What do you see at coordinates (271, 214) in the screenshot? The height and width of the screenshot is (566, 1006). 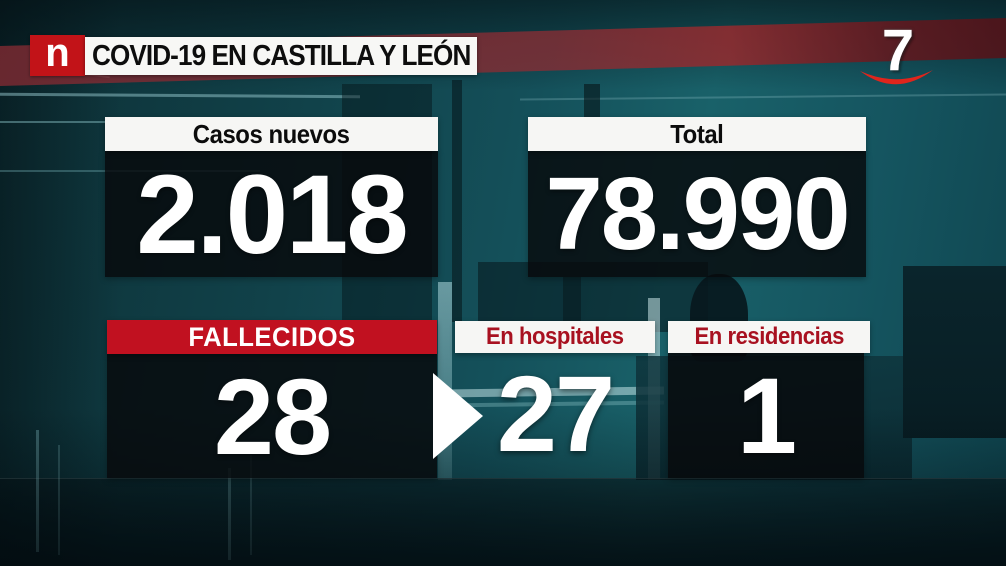 I see `casos-nuevos-value: 2.018` at bounding box center [271, 214].